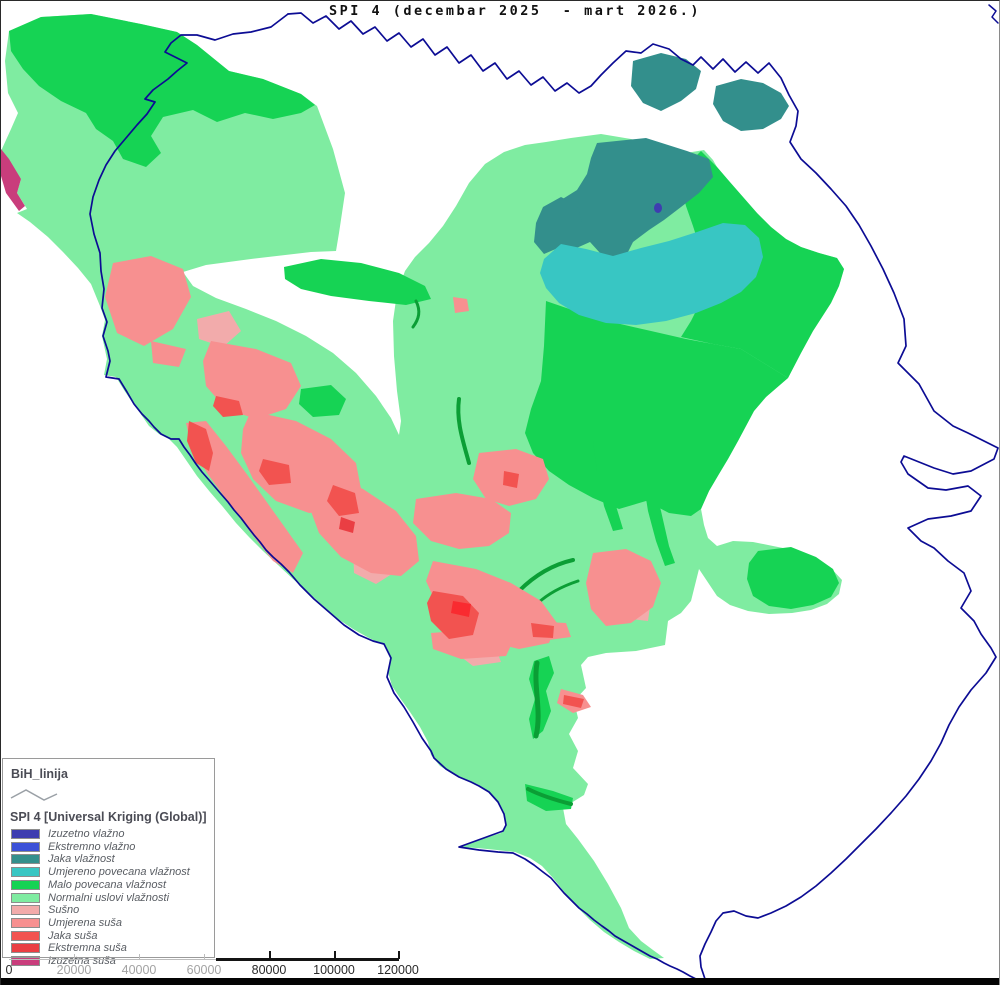 The image size is (1000, 985). What do you see at coordinates (108, 817) in the screenshot?
I see `legend-raster-heading: SPI 4 [Universal Kriging (Global)]` at bounding box center [108, 817].